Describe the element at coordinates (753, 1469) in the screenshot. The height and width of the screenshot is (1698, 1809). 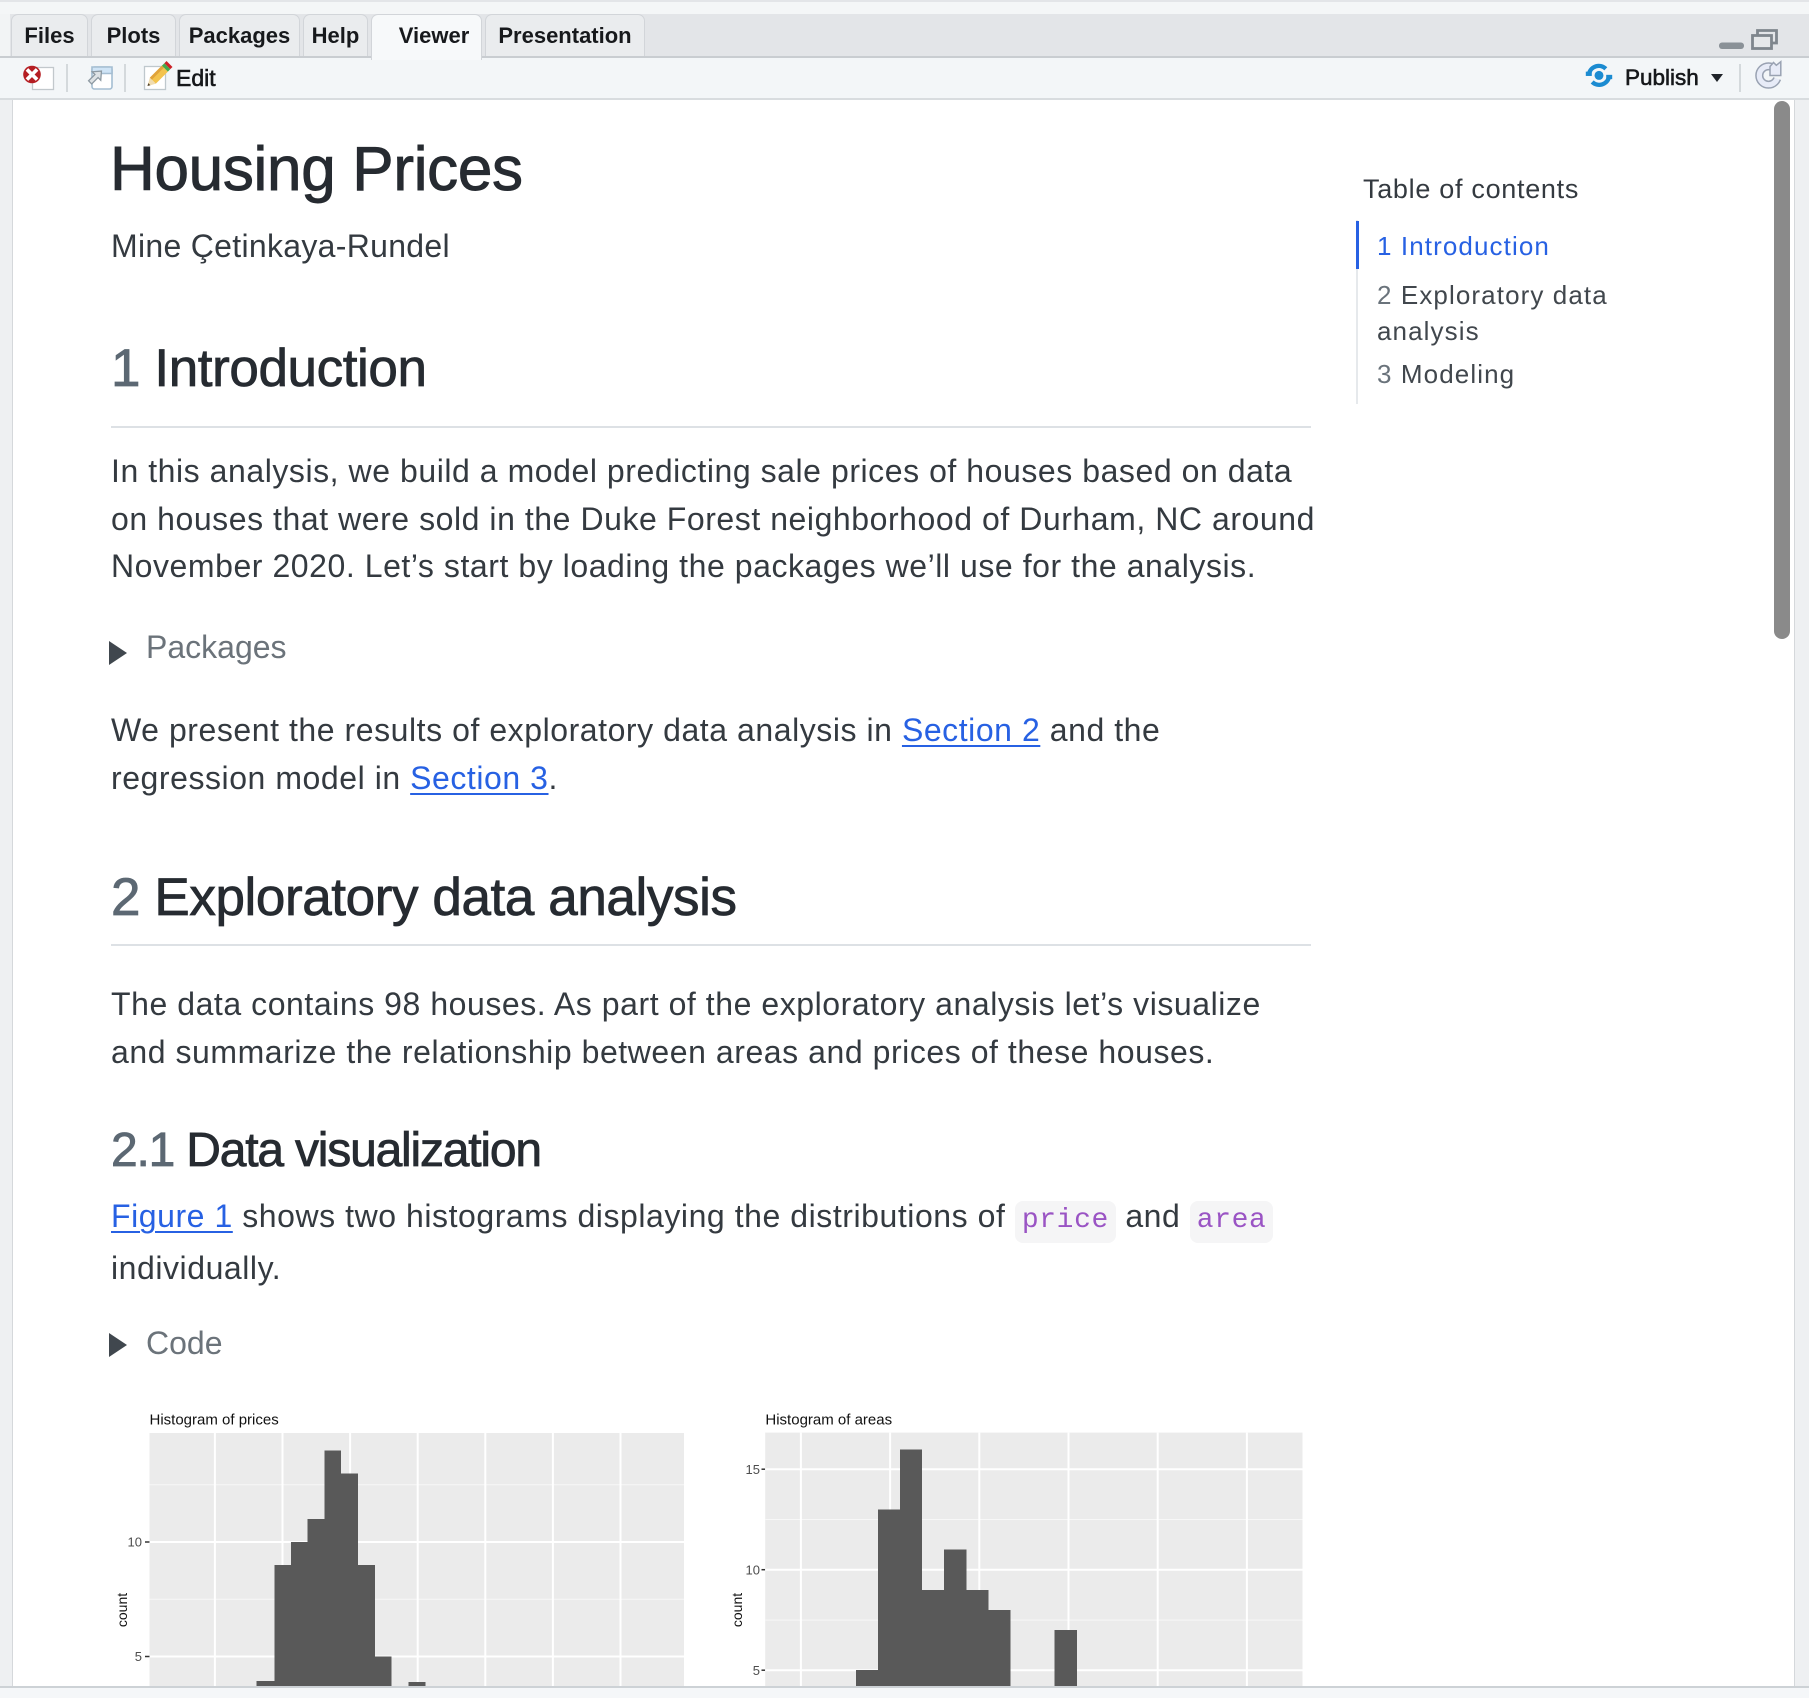
I see `svg-text: 15` at that location.